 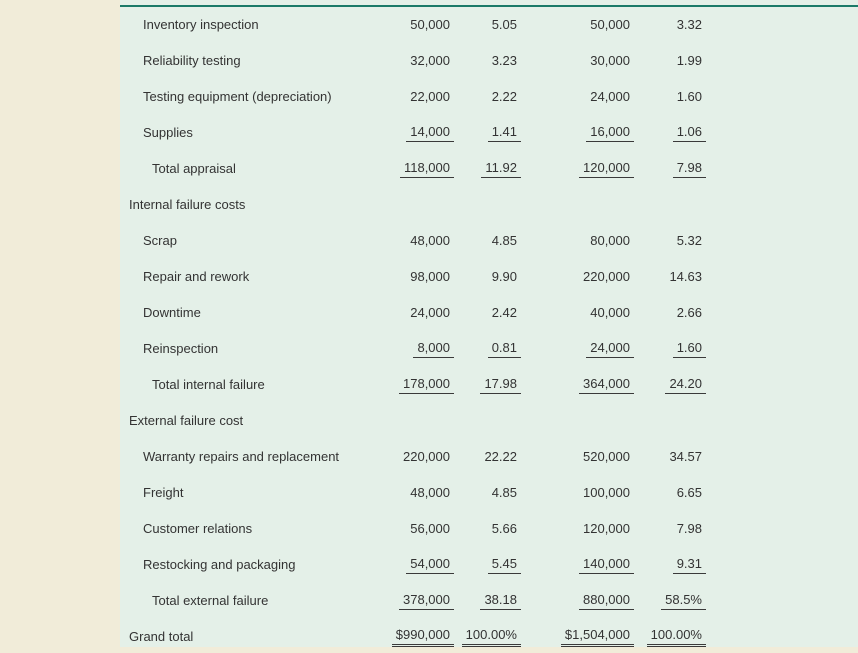 I want to click on value-text: 140,000, so click(x=606, y=565).